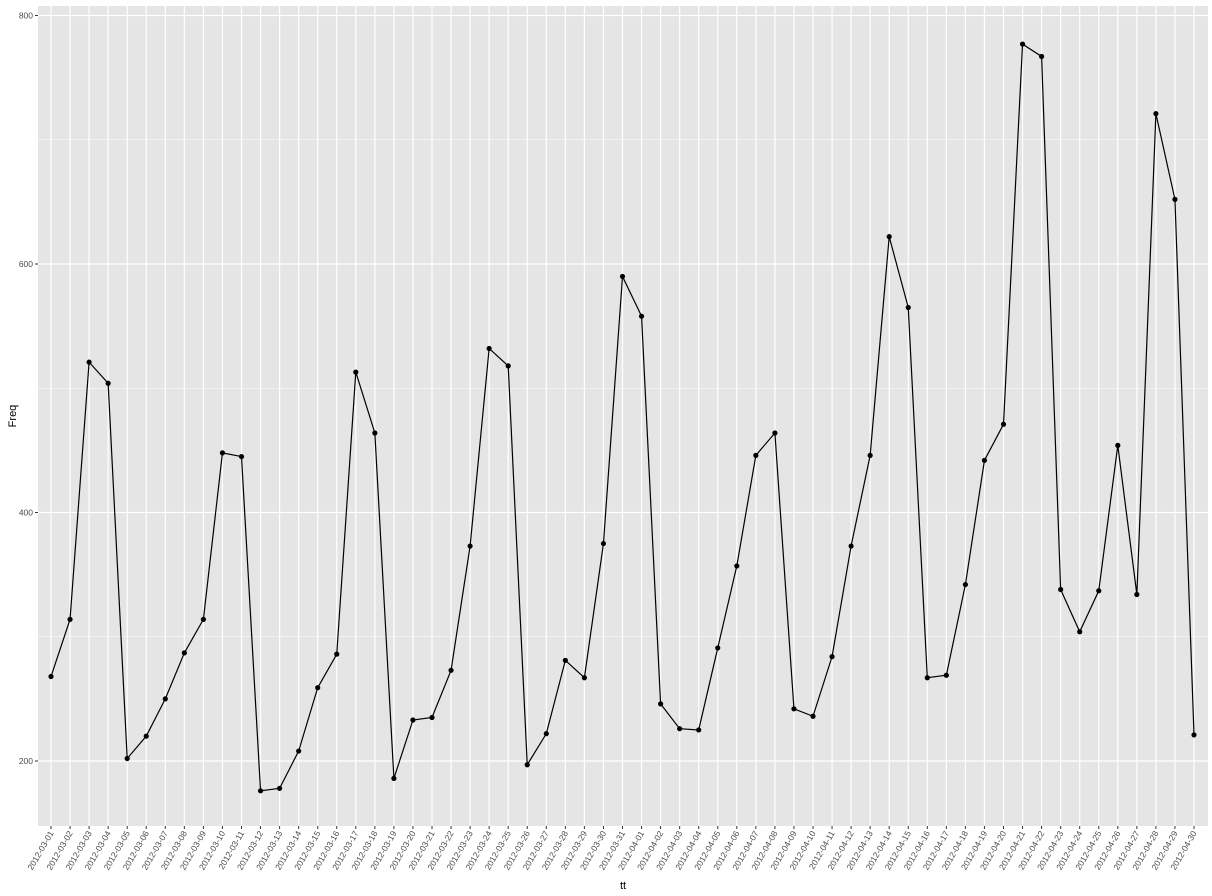 This screenshot has width=1212, height=896. I want to click on y-tick-label: 600, so click(26, 264).